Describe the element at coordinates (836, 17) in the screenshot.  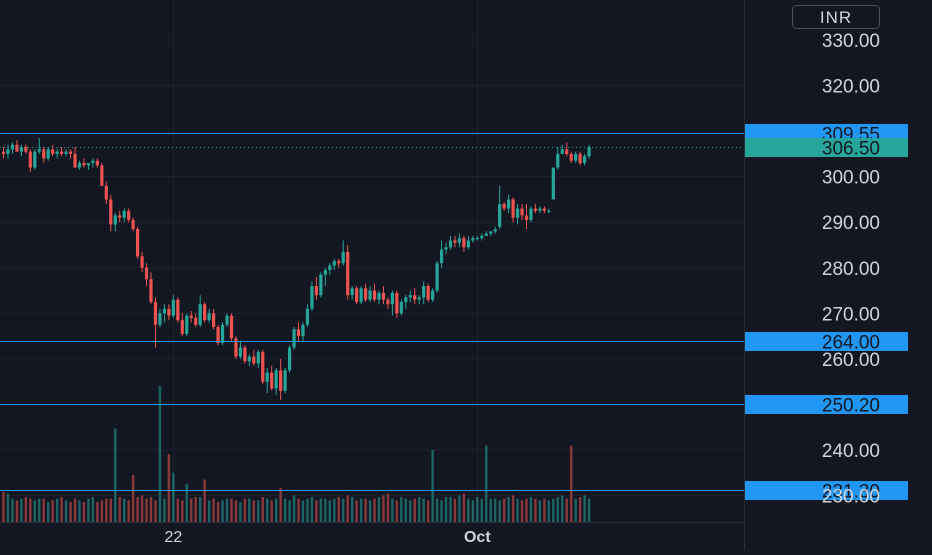
I see `currency-badge: INR` at that location.